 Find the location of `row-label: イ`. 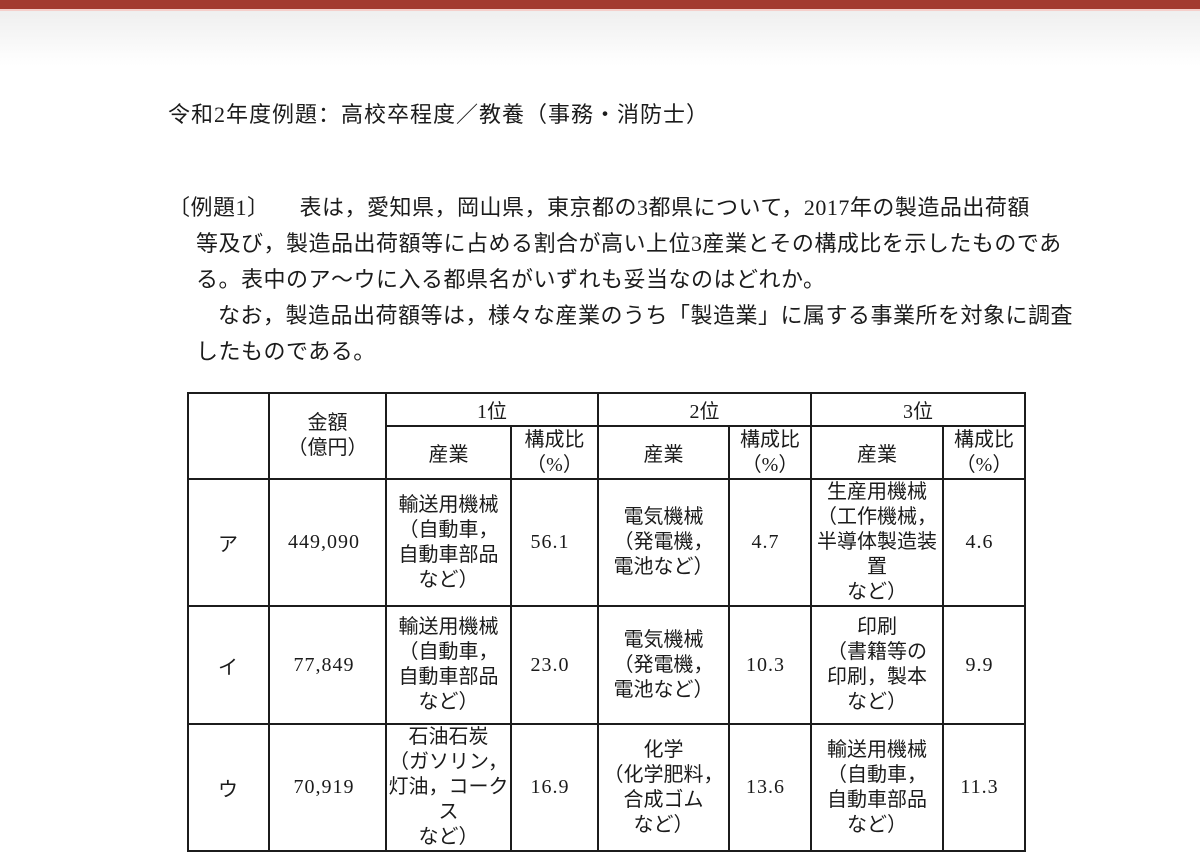

row-label: イ is located at coordinates (228, 665).